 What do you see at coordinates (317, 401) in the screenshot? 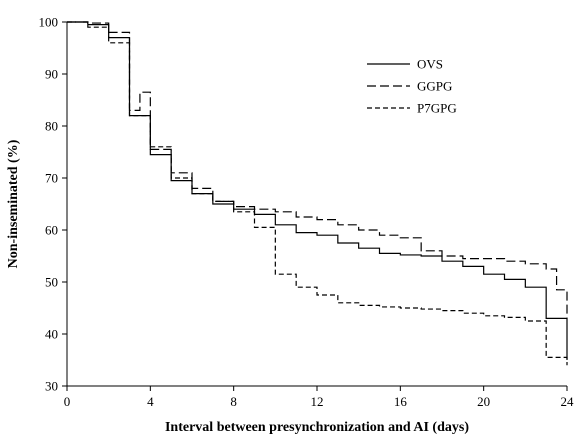
I see `x-tick-label: 12` at bounding box center [317, 401].